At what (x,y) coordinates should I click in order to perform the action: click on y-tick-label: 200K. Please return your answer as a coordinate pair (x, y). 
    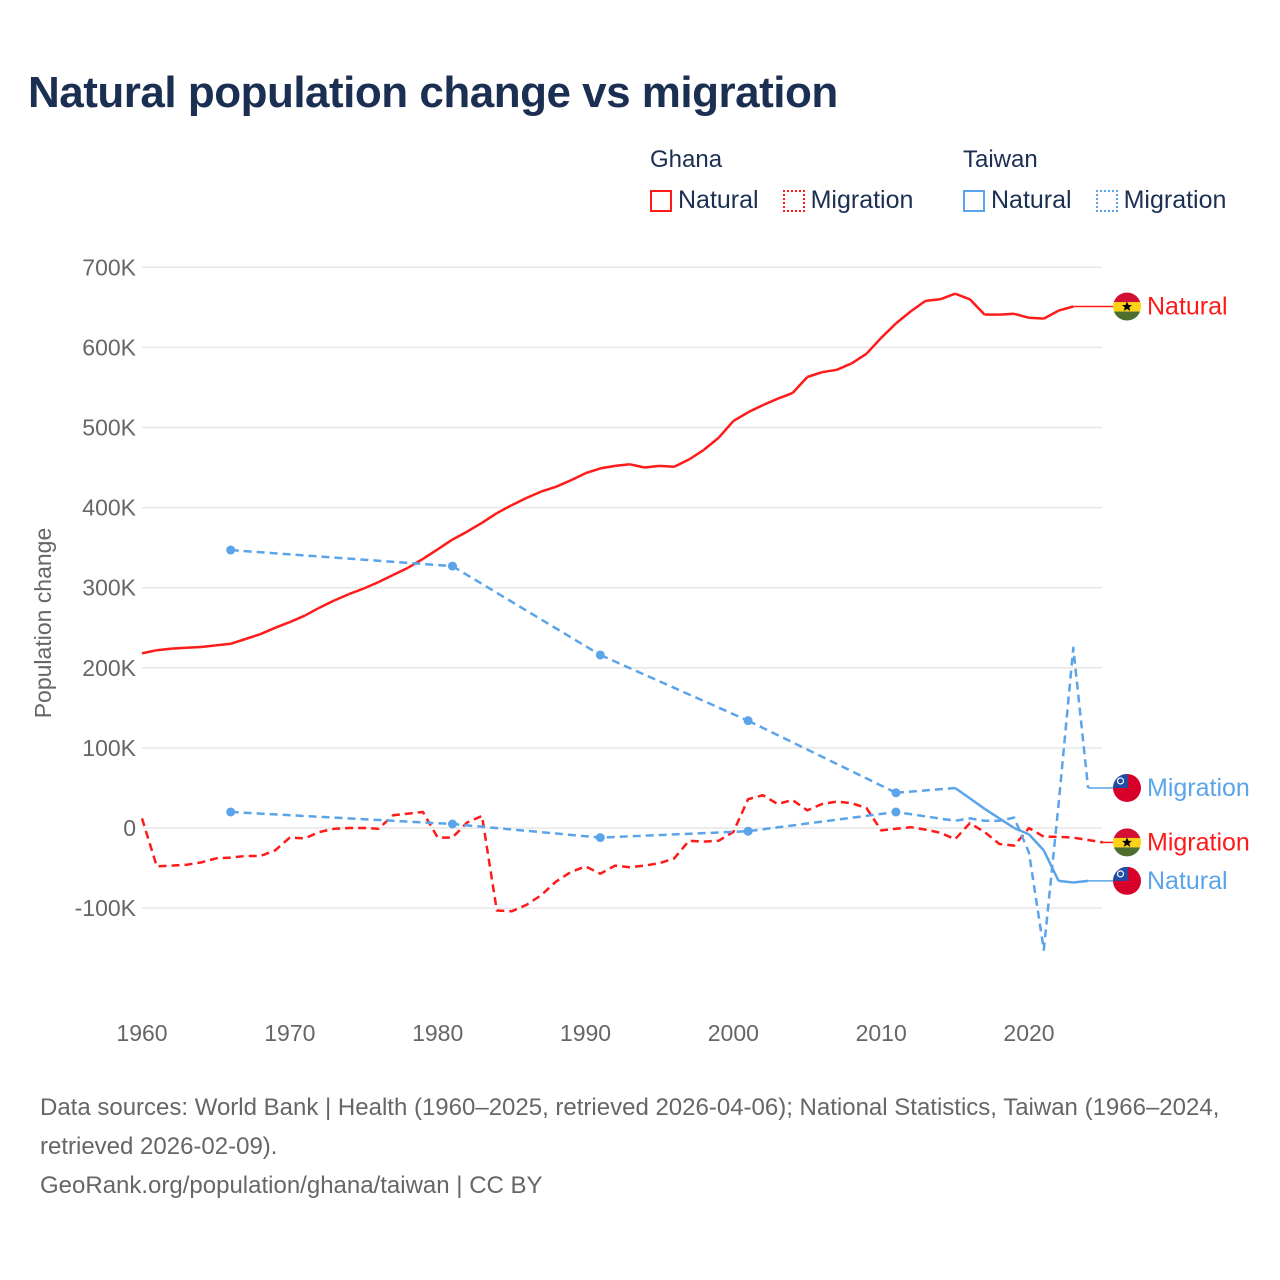
    Looking at the image, I should click on (109, 668).